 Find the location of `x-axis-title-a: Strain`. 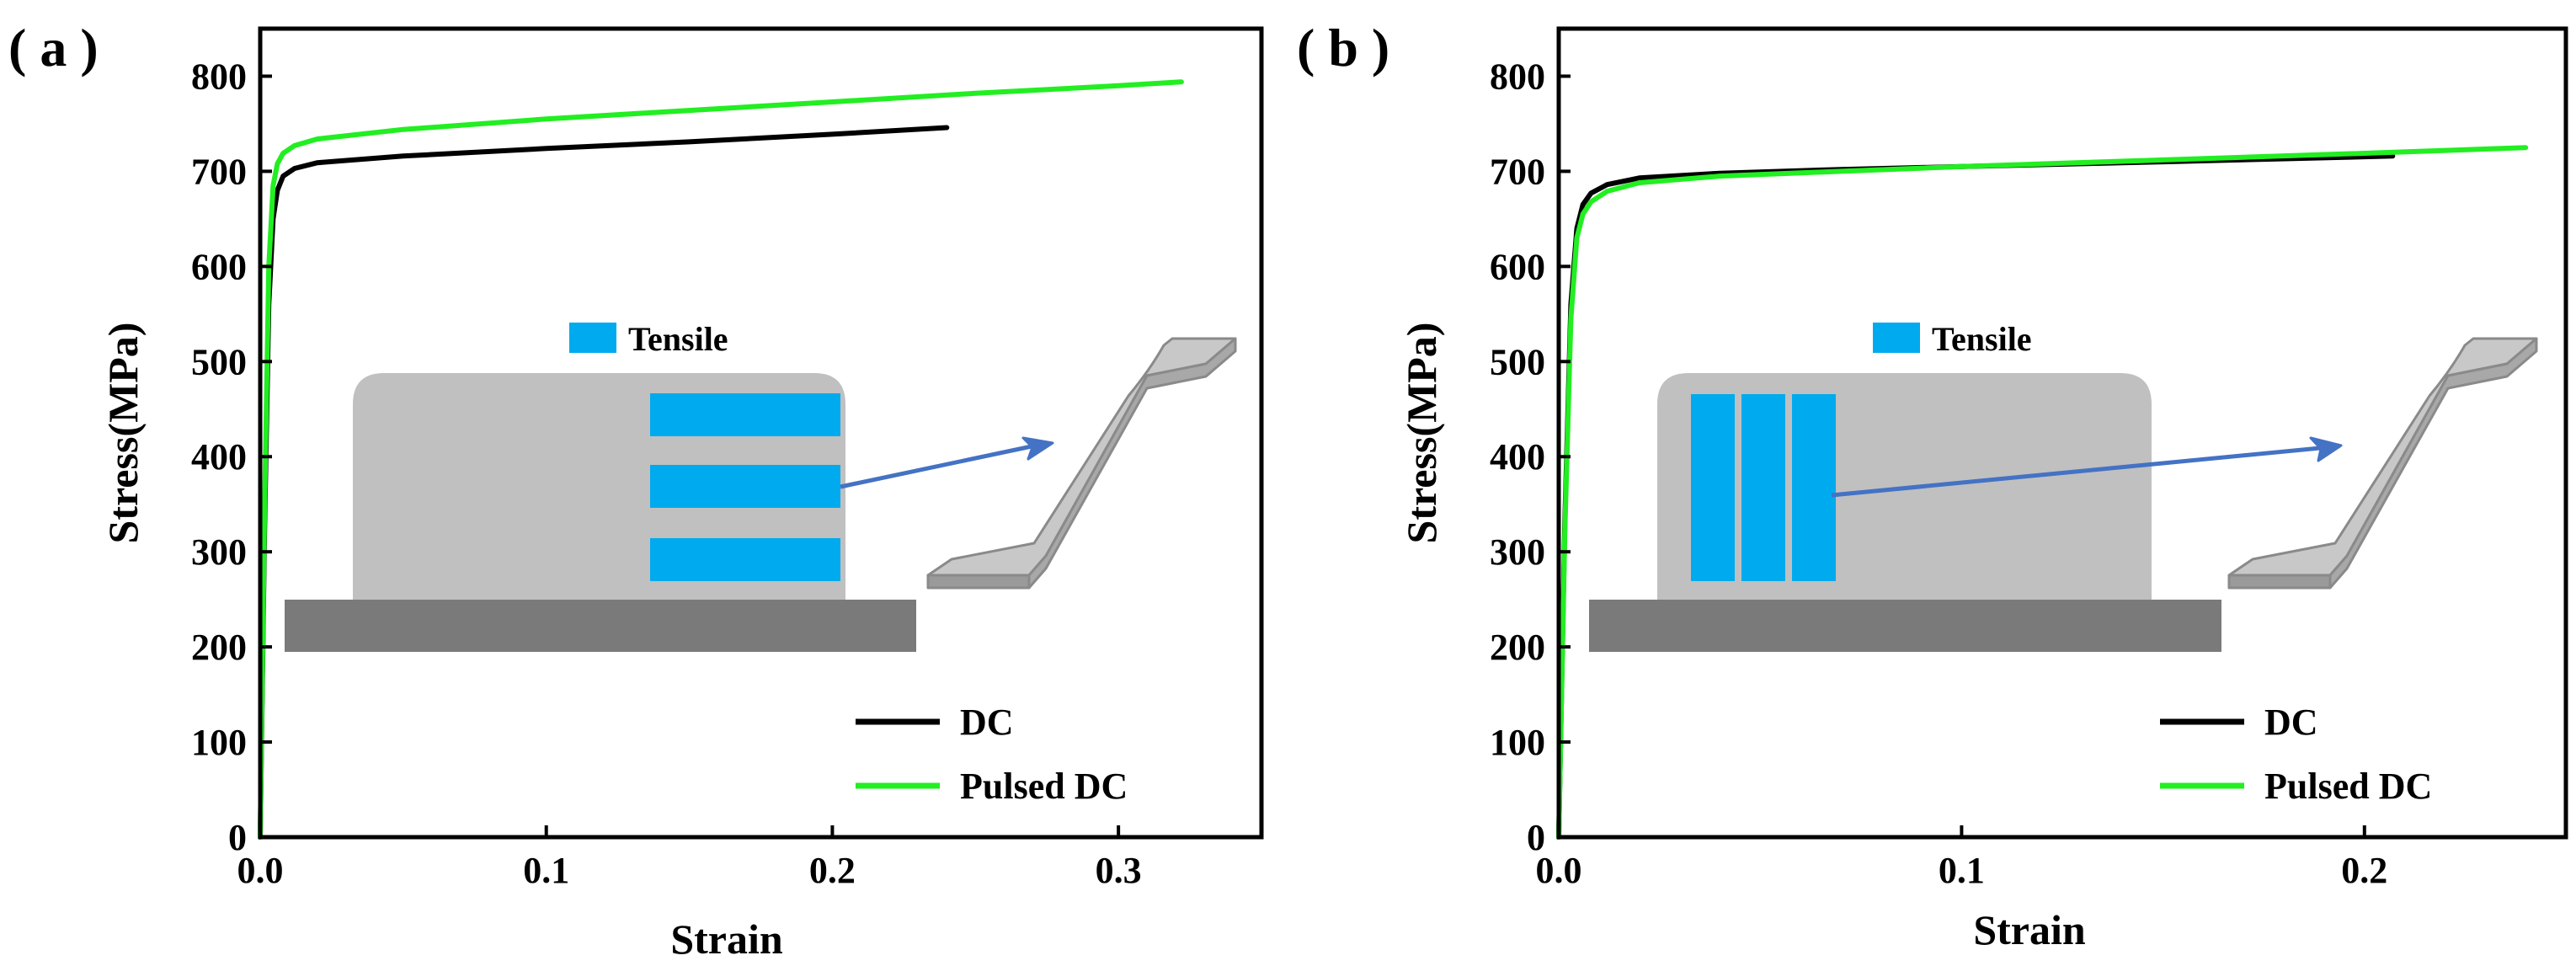

x-axis-title-a: Strain is located at coordinates (726, 939).